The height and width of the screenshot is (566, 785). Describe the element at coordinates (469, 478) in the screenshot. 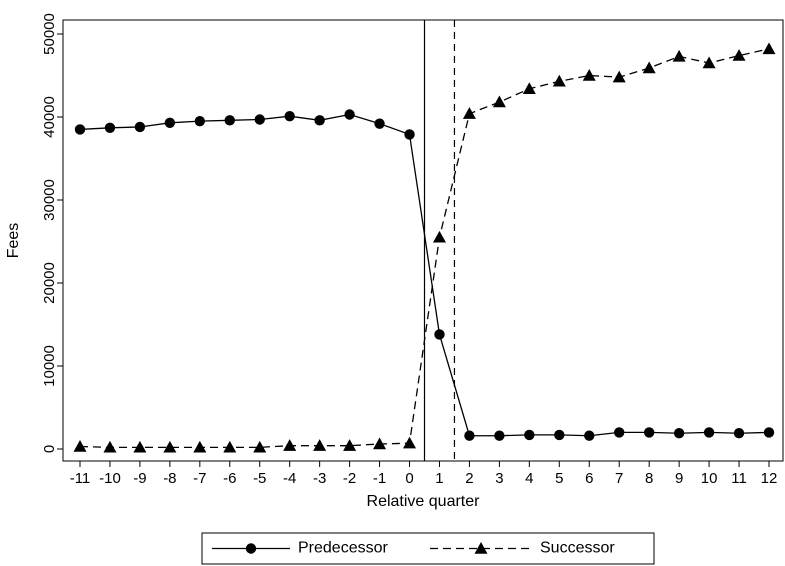

I see `x-tick-label: 2` at that location.